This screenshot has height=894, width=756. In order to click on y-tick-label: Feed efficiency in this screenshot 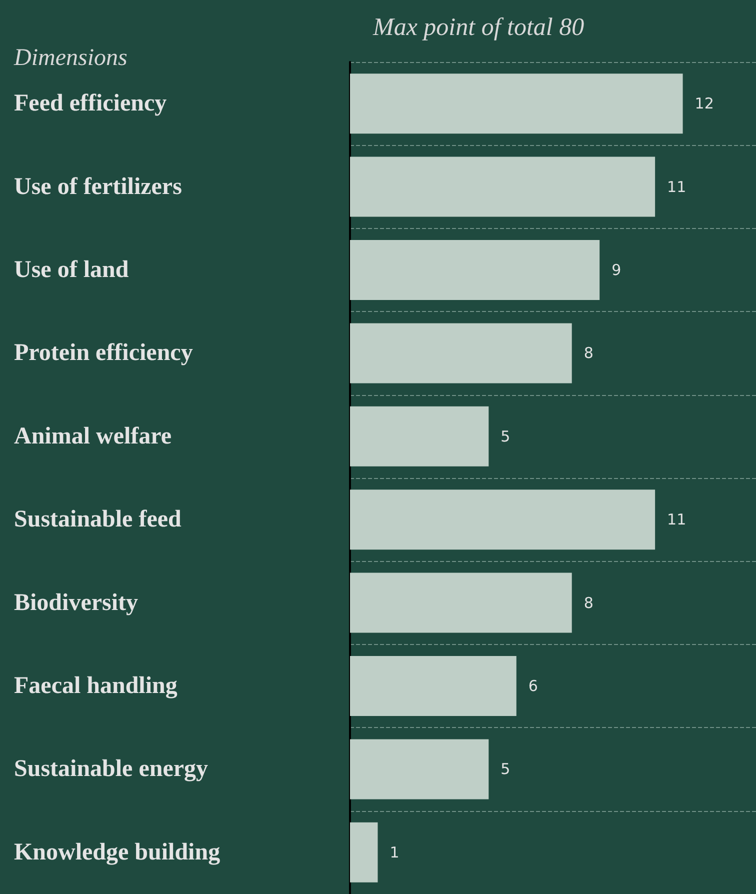, I will do `click(90, 103)`.